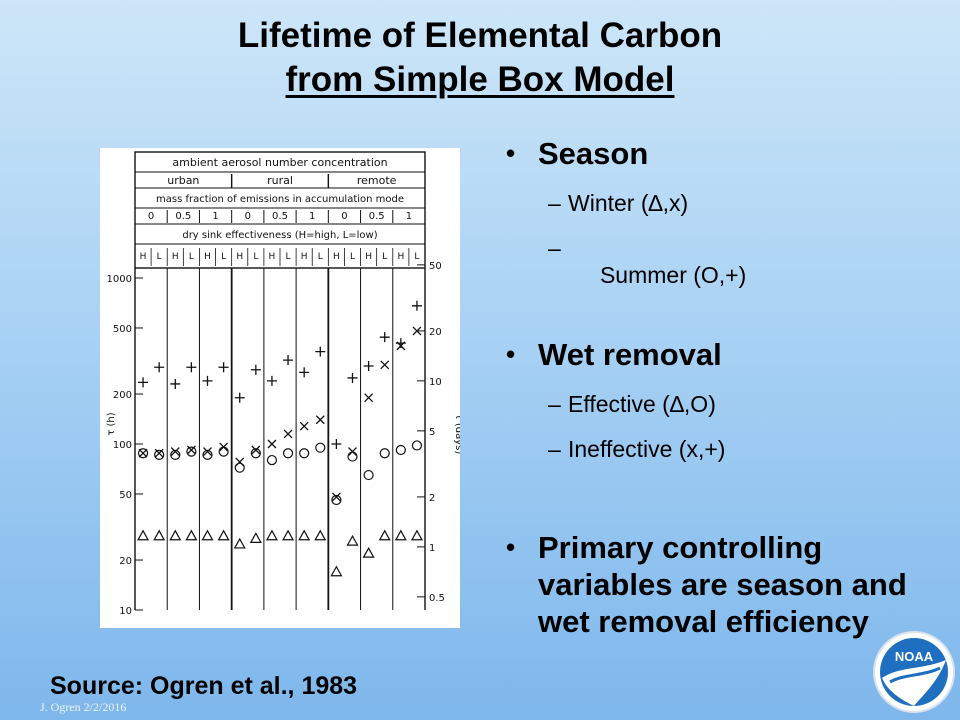 Image resolution: width=960 pixels, height=720 pixels. What do you see at coordinates (125, 611) in the screenshot?
I see `left-tick-label: 10` at bounding box center [125, 611].